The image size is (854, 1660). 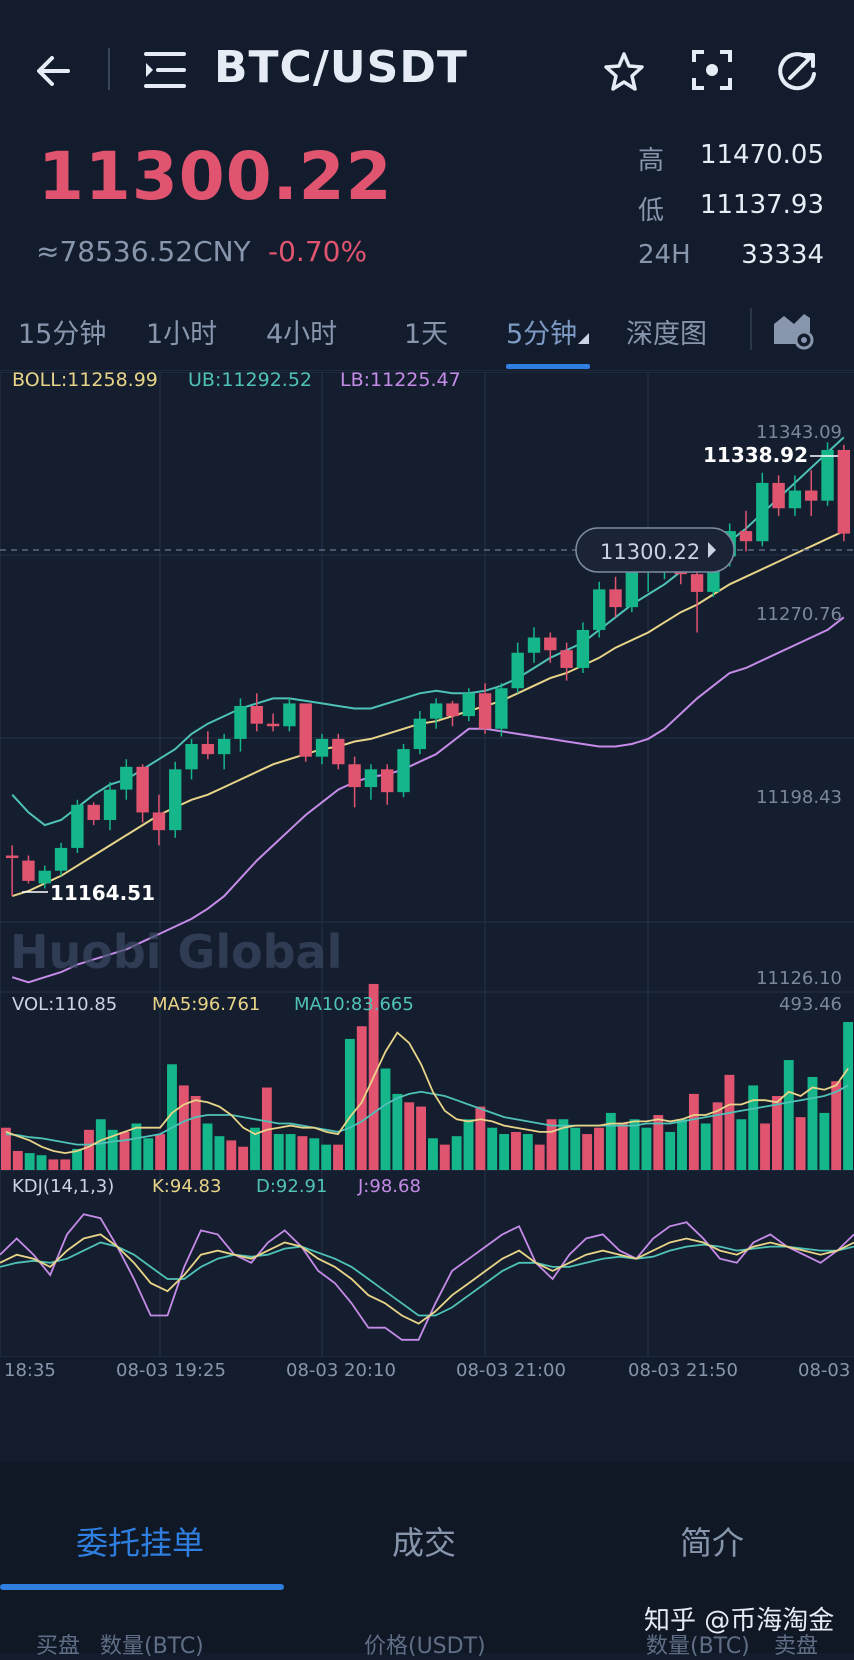 What do you see at coordinates (30, 1370) in the screenshot?
I see `time-label: 18:35` at bounding box center [30, 1370].